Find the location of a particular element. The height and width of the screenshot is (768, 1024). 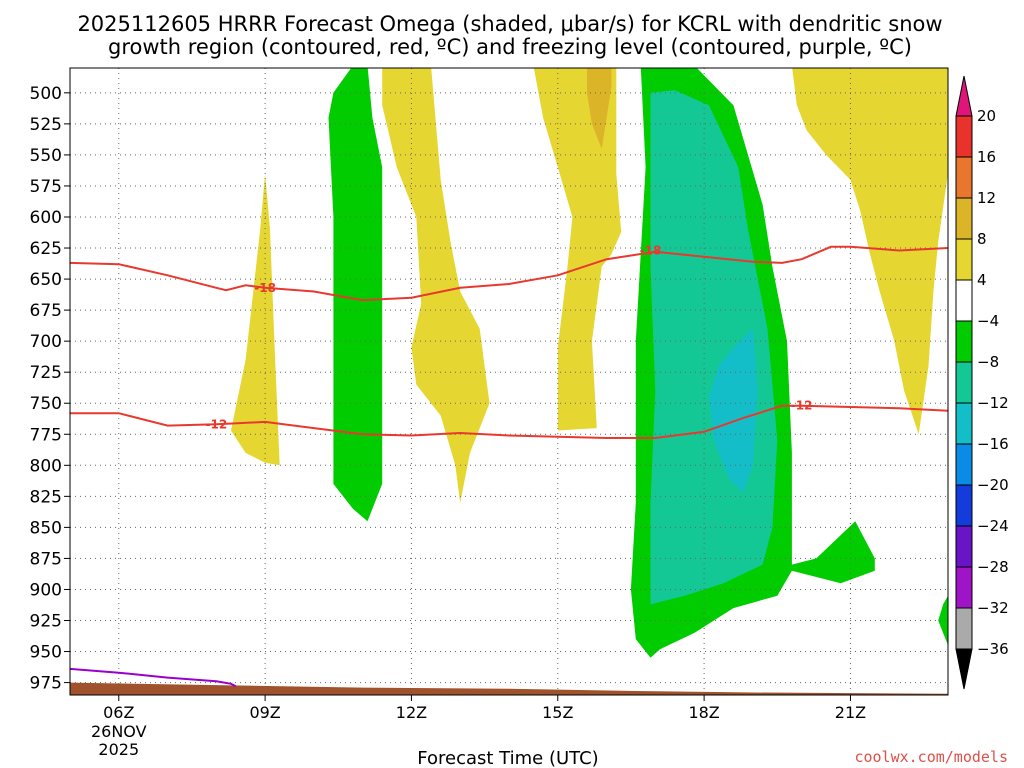

colorbar-label-10: −24 is located at coordinates (993, 526).